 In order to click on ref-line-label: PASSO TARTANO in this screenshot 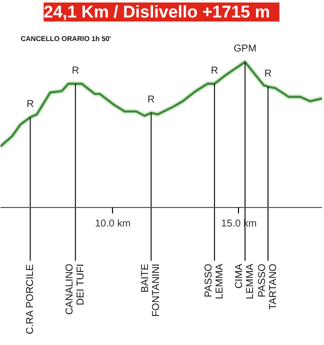, I will do `click(267, 286)`.